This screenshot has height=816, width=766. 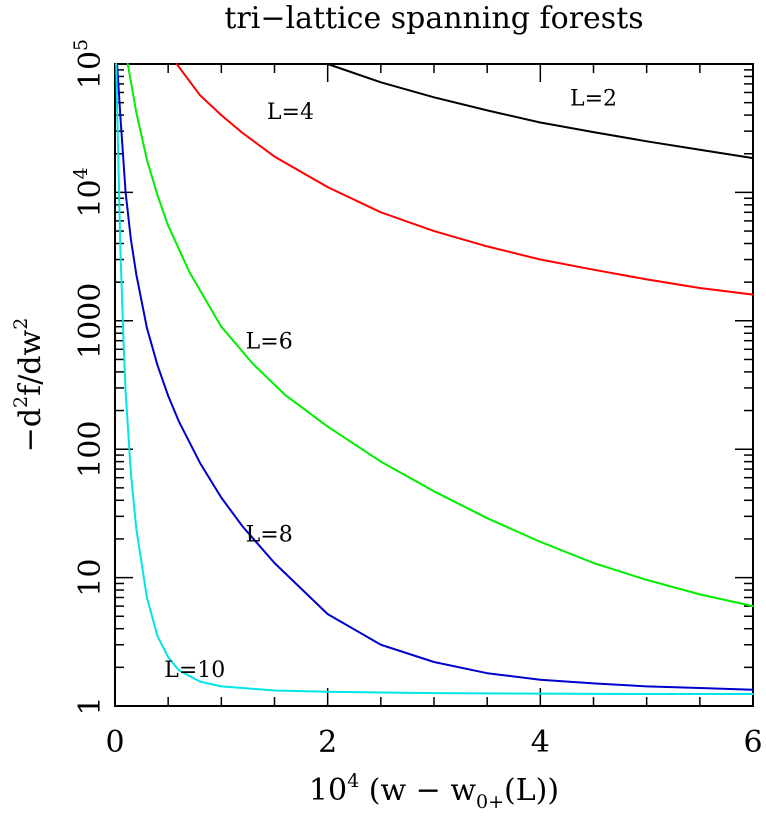 I want to click on x-tick-label: 0, so click(x=114, y=742).